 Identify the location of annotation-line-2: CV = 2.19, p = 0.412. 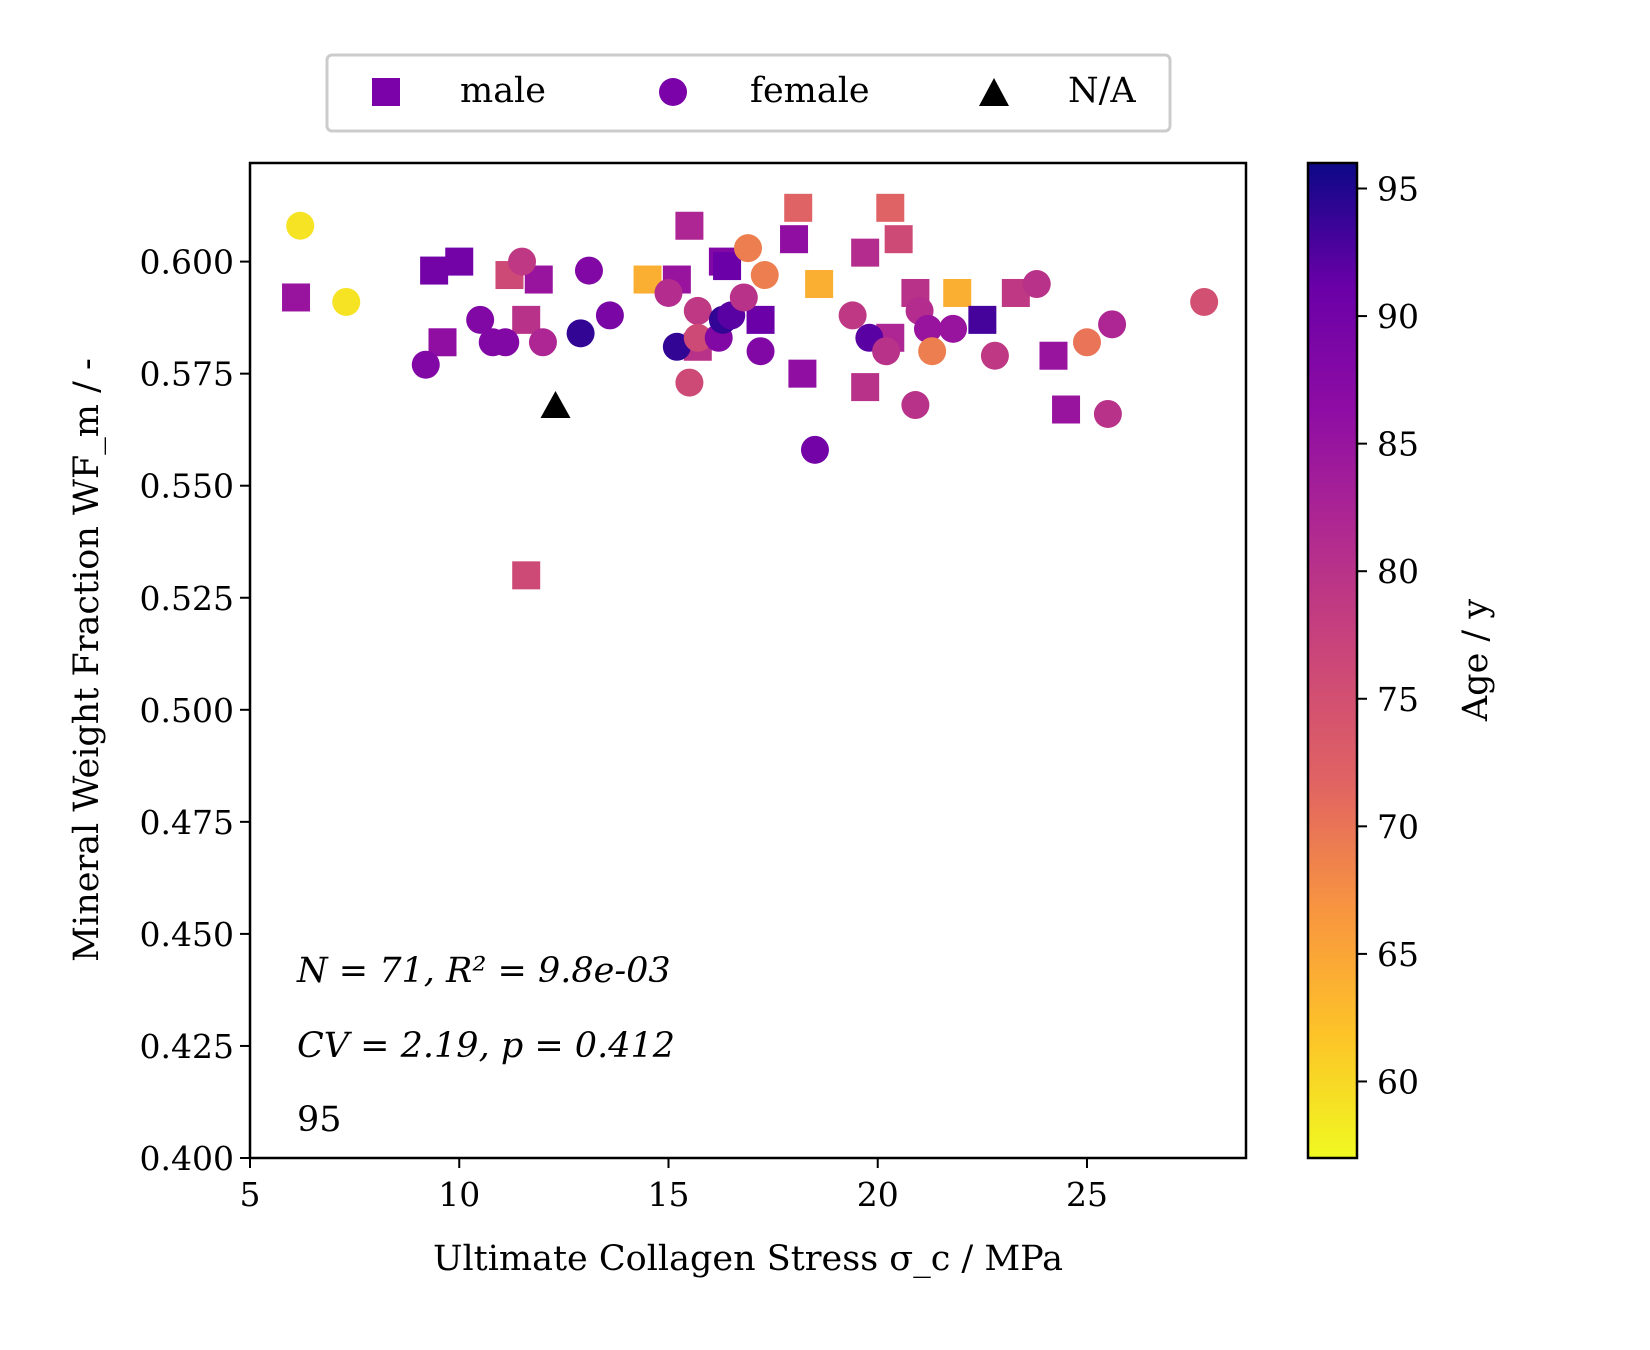
(486, 1046).